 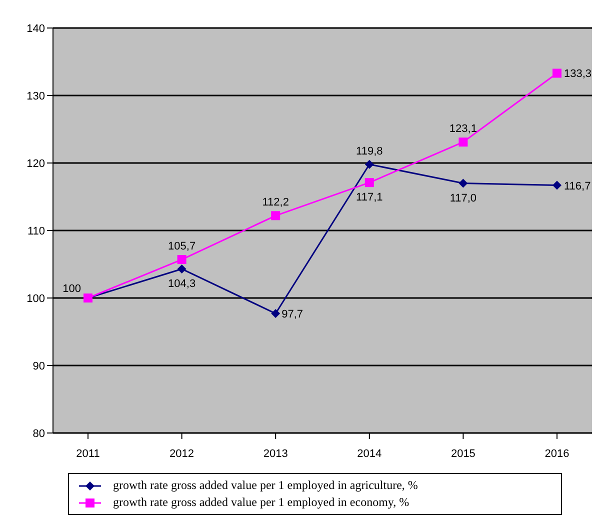 What do you see at coordinates (35, 96) in the screenshot?
I see `y-tick-label: 130` at bounding box center [35, 96].